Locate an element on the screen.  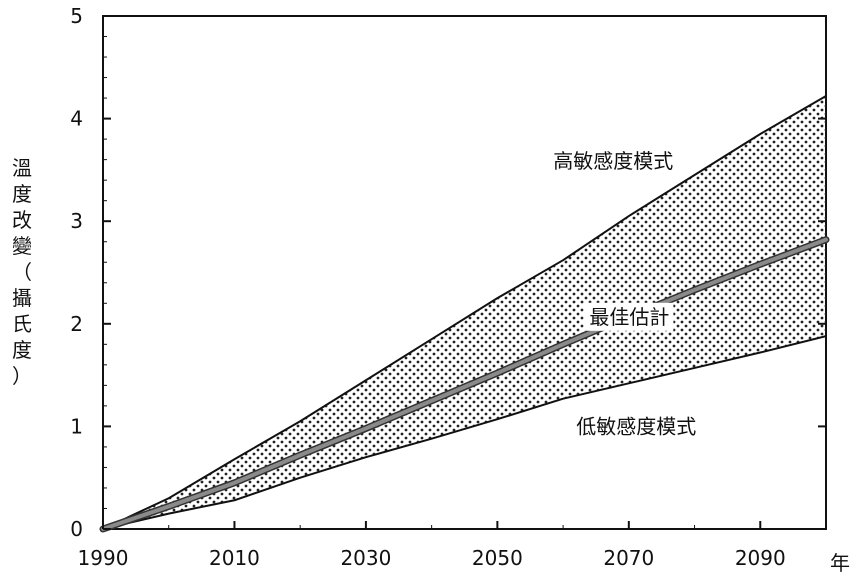
y-tick-label: 5 is located at coordinates (76, 16).